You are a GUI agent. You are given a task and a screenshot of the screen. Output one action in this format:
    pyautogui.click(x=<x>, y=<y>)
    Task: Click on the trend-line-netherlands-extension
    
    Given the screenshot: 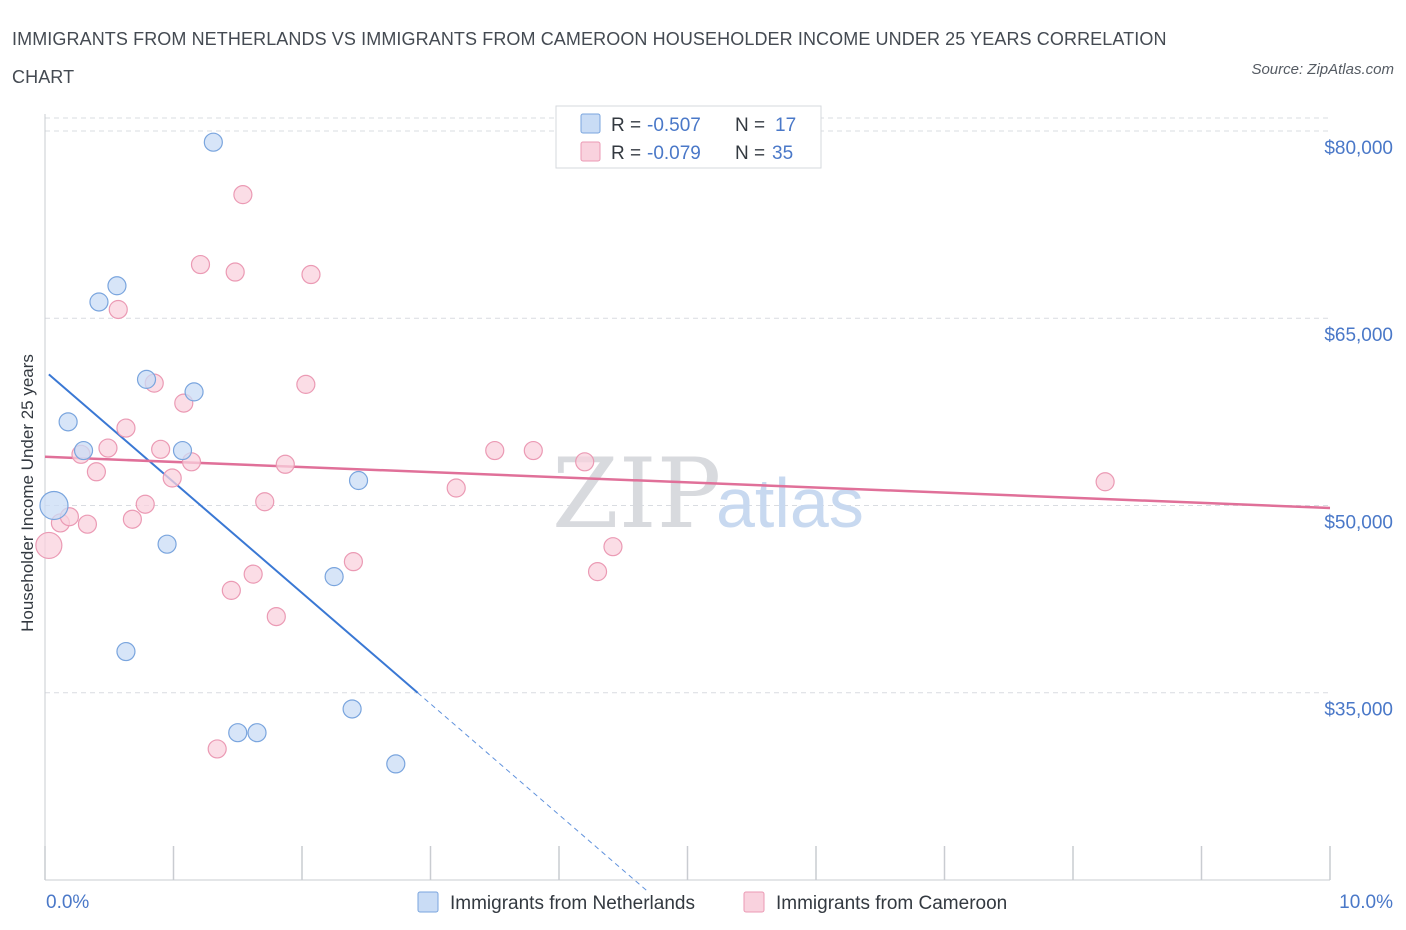 What is the action you would take?
    pyautogui.click(x=533, y=792)
    